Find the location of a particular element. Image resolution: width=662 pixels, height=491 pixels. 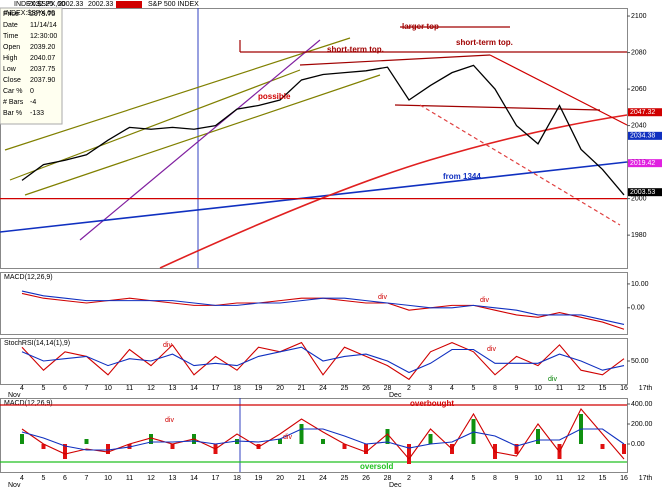

info-label: Car % is located at coordinates (12, 91).